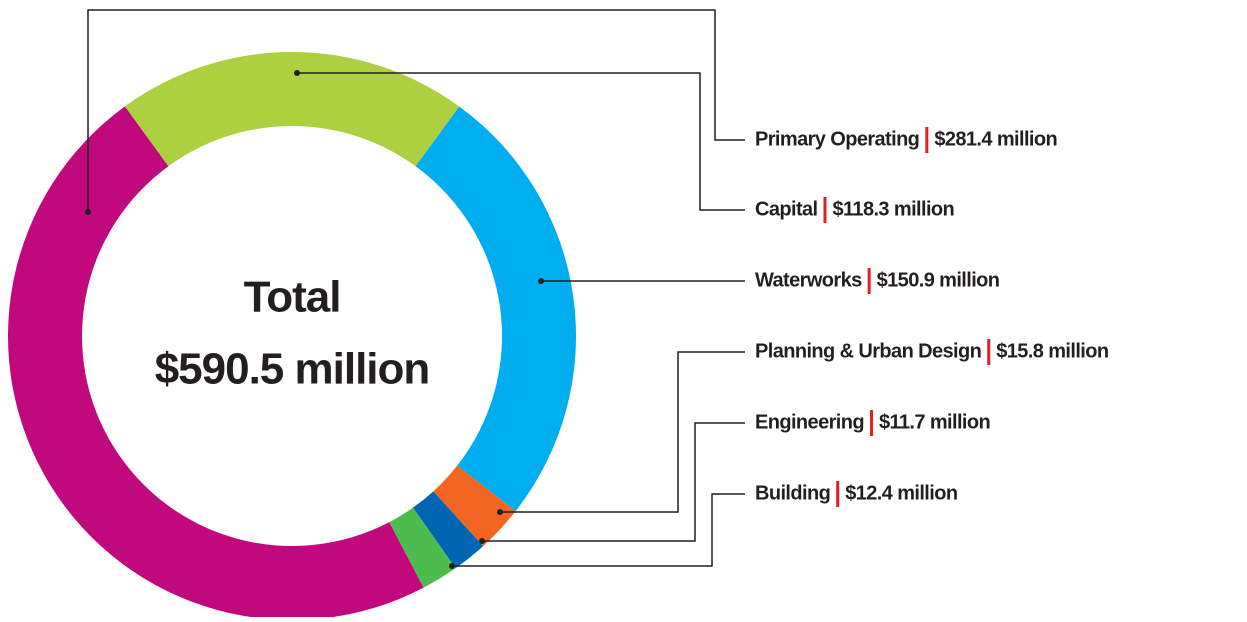 This screenshot has width=1247, height=622. Describe the element at coordinates (995, 139) in the screenshot. I see `legend-value: $281.4 million` at that location.